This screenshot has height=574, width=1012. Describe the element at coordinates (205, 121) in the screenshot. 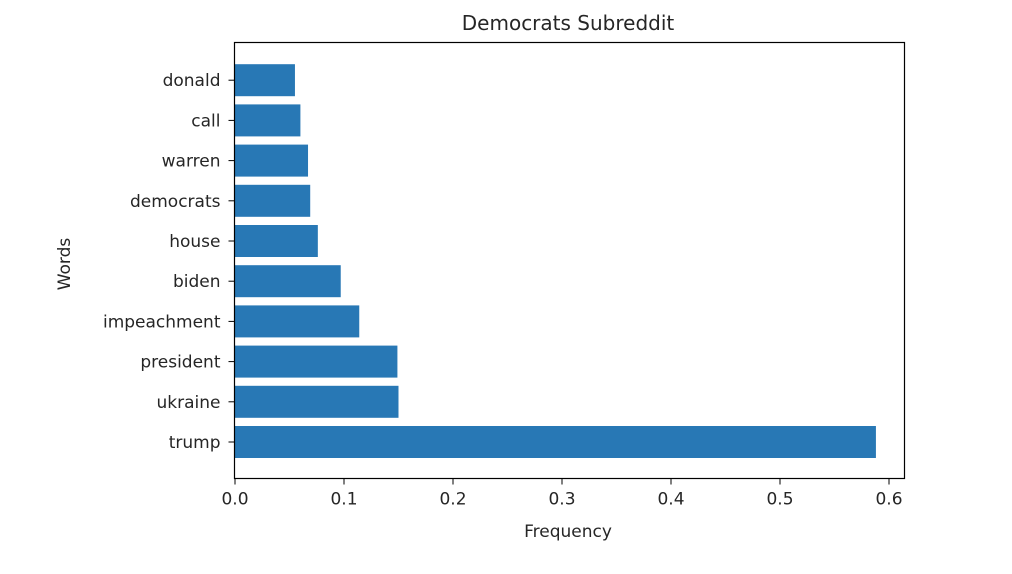

I see `y-tick-label: call` at that location.